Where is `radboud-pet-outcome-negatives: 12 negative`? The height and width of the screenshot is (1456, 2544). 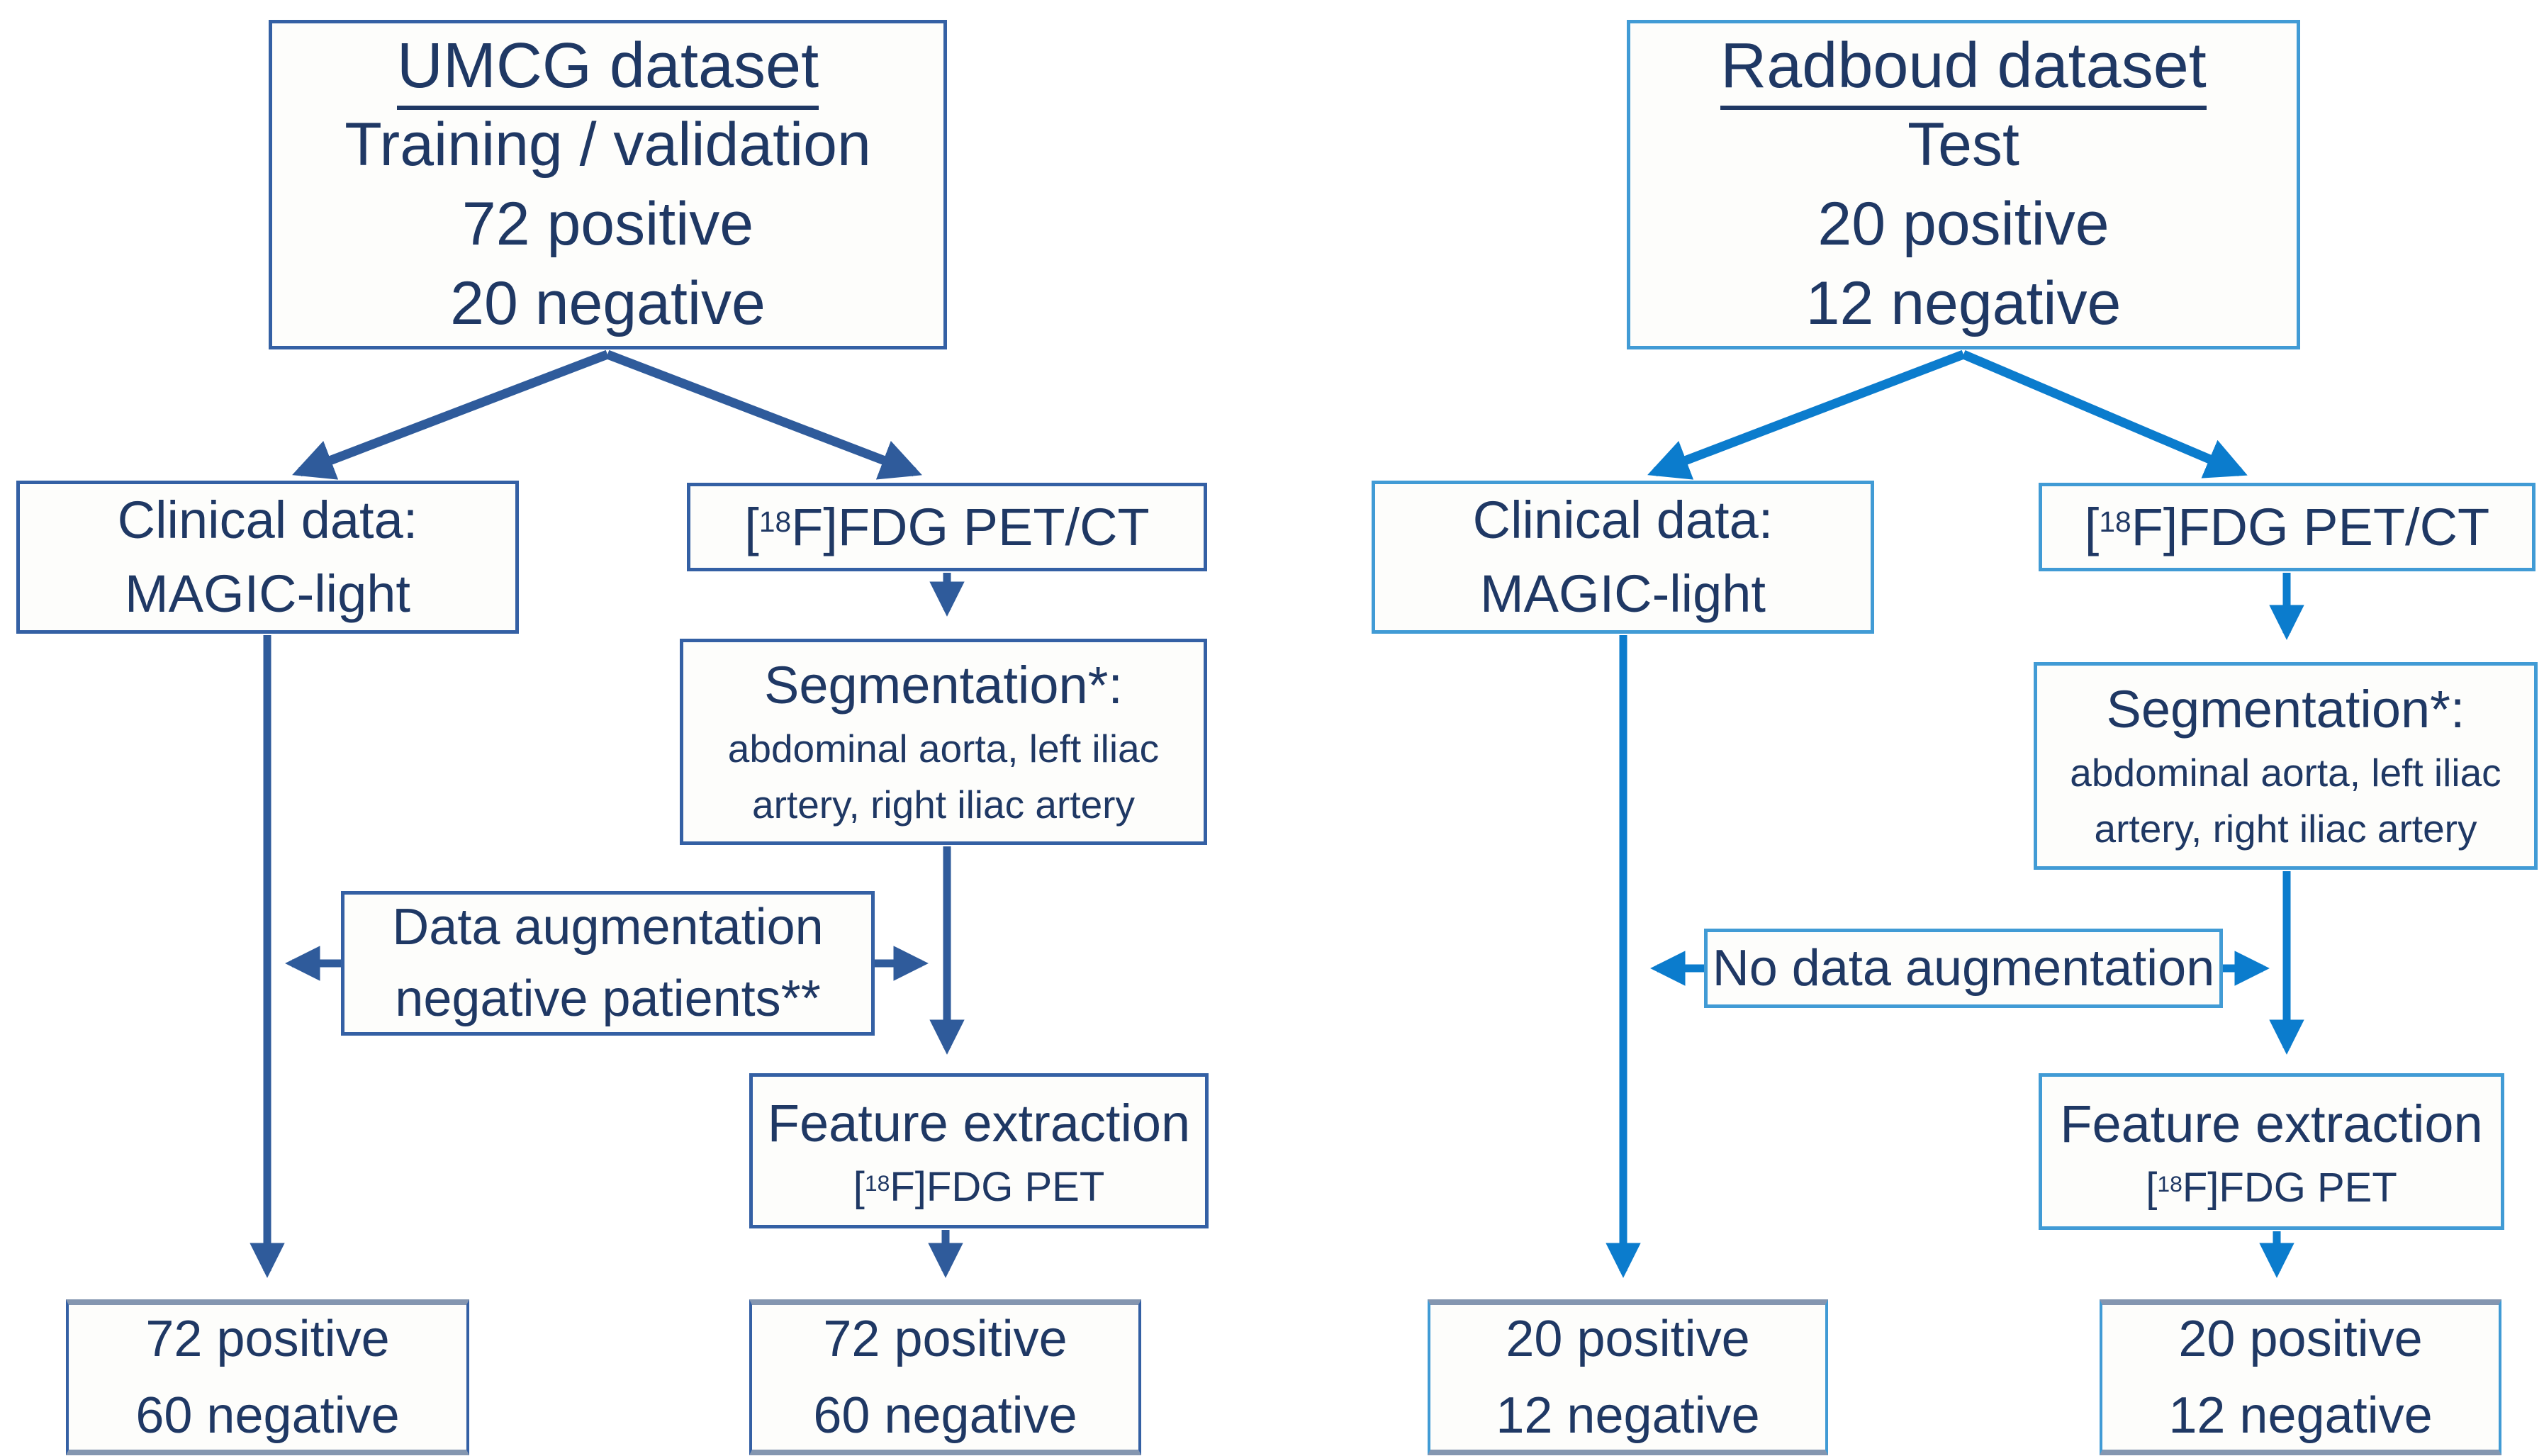
radboud-pet-outcome-negatives: 12 negative is located at coordinates (2300, 1415).